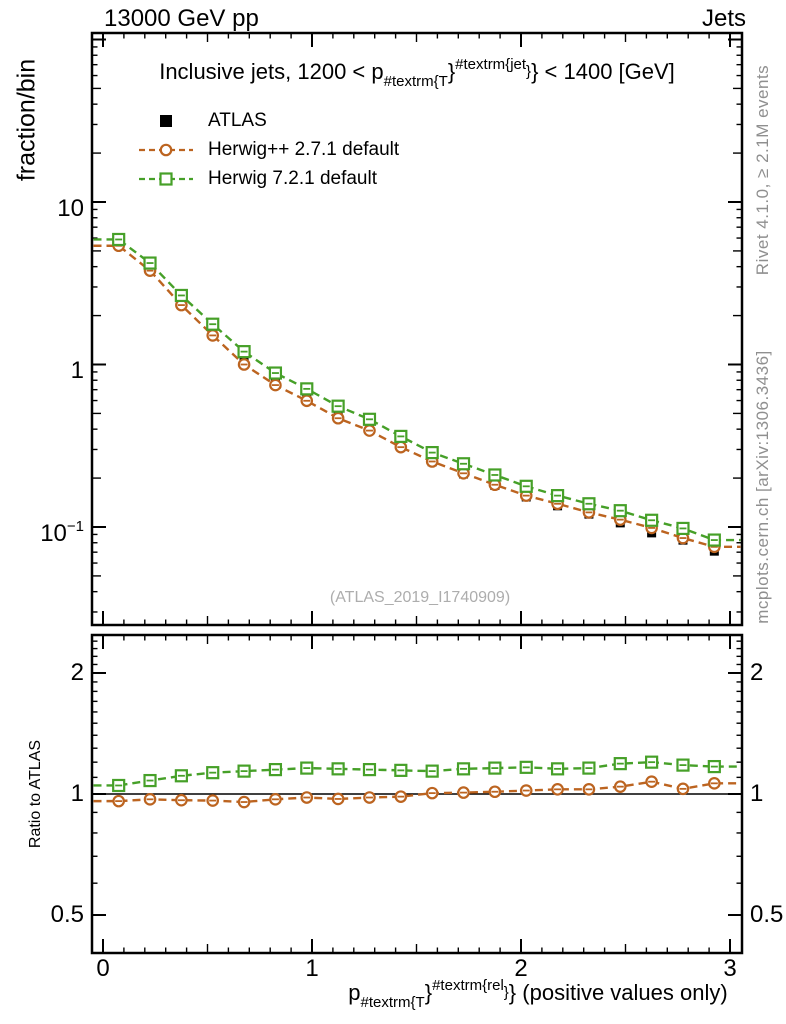 The image size is (786, 1024). What do you see at coordinates (42, 205) in the screenshot?
I see `main-ytick-10: 10` at bounding box center [42, 205].